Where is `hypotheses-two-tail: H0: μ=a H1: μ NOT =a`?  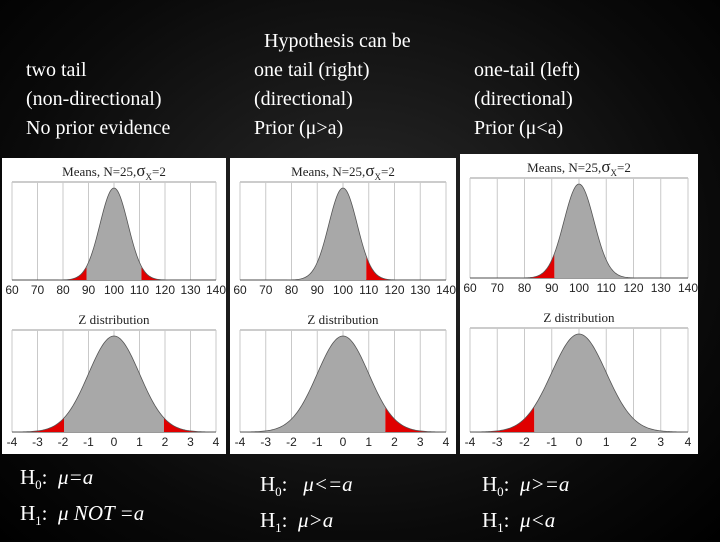
hypotheses-two-tail: H0: μ=a H1: μ NOT =a is located at coordinates (82, 499).